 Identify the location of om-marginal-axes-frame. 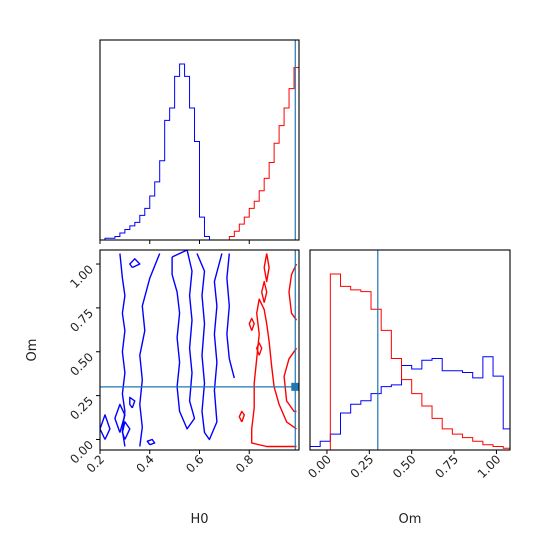
(410, 350).